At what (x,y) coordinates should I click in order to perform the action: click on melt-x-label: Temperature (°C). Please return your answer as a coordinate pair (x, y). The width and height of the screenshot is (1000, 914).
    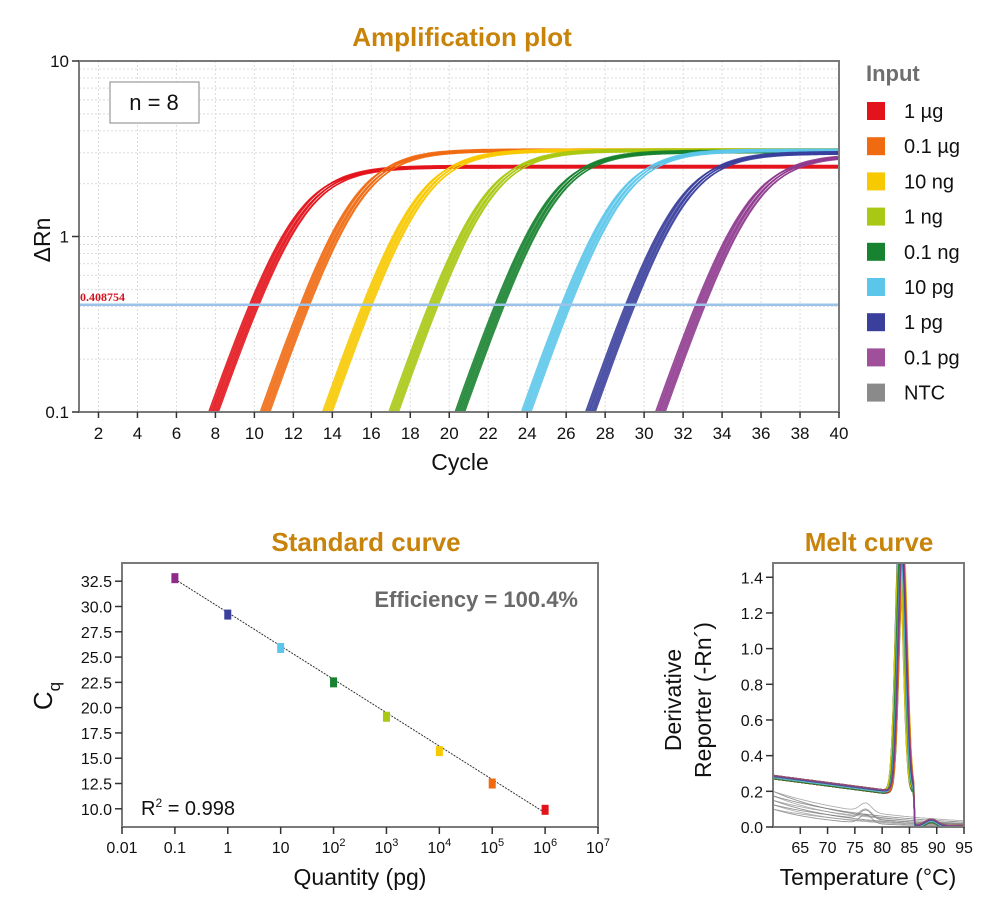
    Looking at the image, I should click on (868, 877).